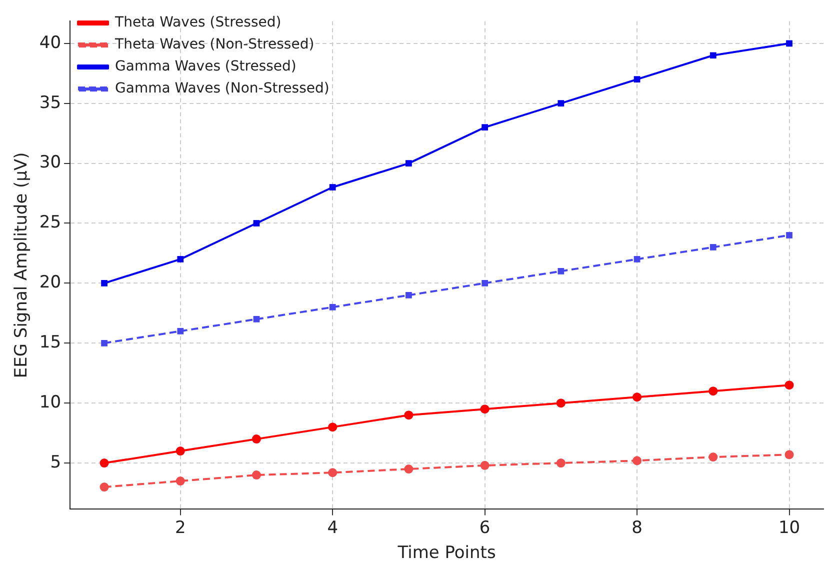 The width and height of the screenshot is (837, 575). I want to click on y-tick-label: 25, so click(50, 222).